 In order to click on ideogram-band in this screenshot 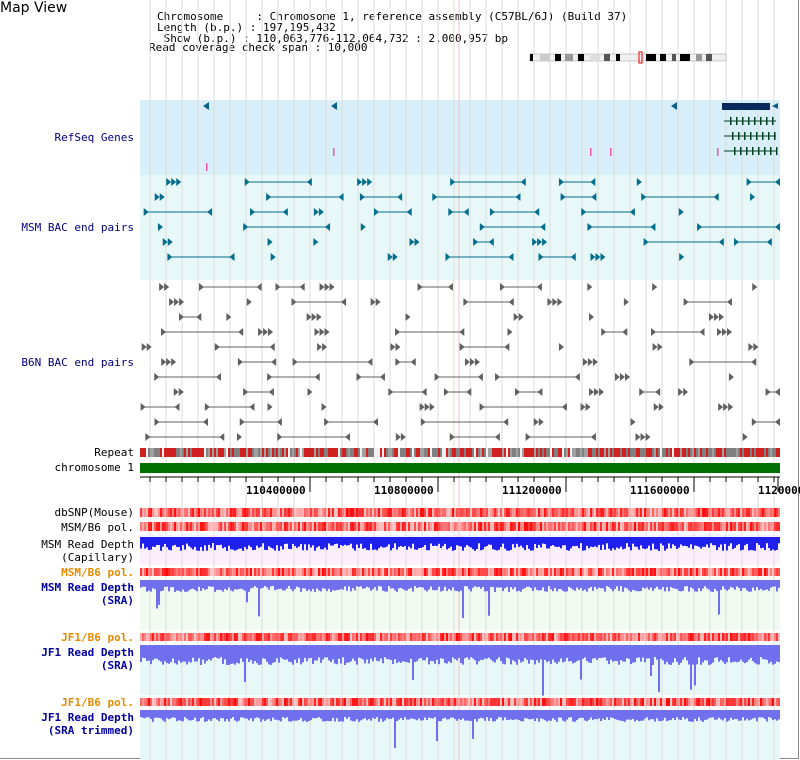, I will do `click(651, 57)`.